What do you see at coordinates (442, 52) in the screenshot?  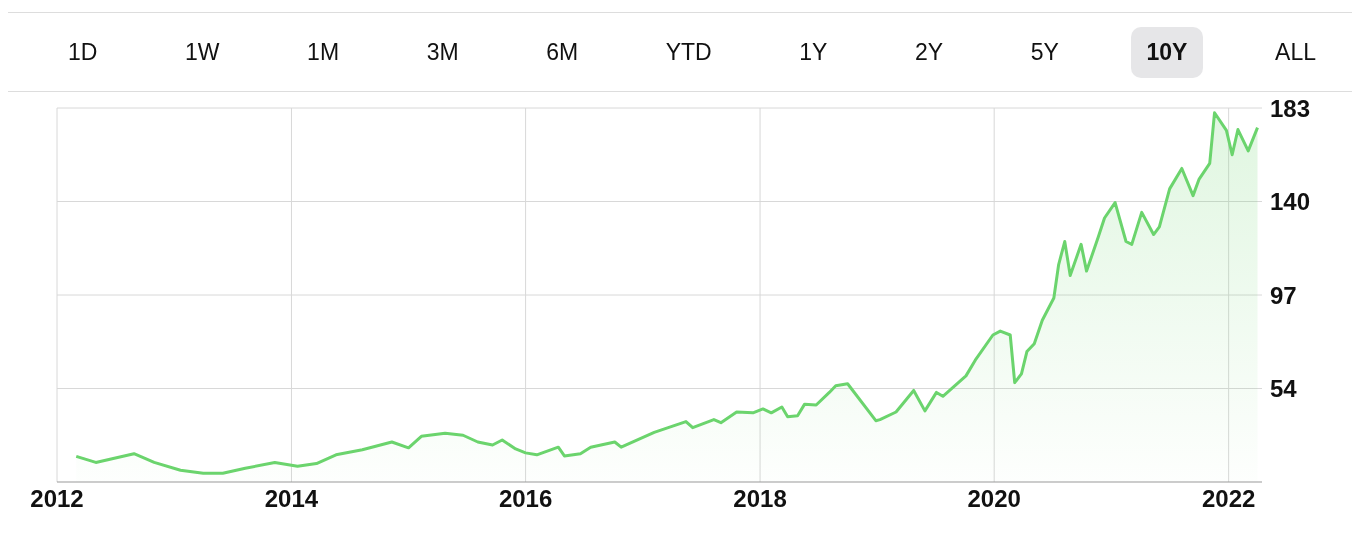 I see `text: 3M` at bounding box center [442, 52].